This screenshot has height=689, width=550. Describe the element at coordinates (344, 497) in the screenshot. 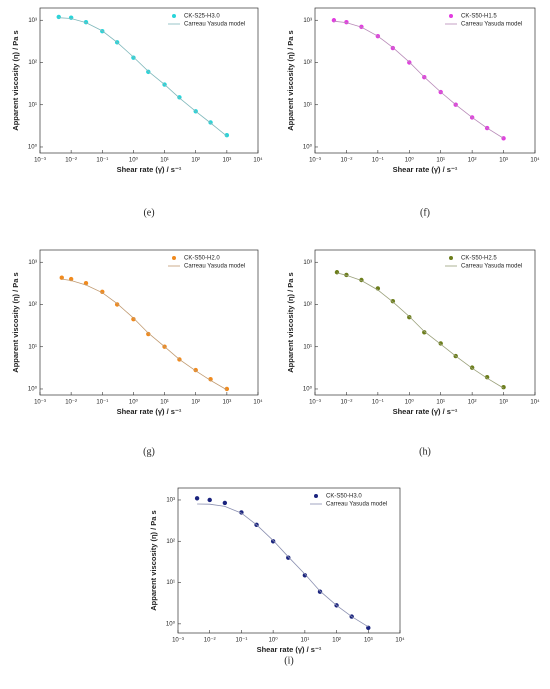

I see `legend-label: CK-S50-H3.0` at that location.